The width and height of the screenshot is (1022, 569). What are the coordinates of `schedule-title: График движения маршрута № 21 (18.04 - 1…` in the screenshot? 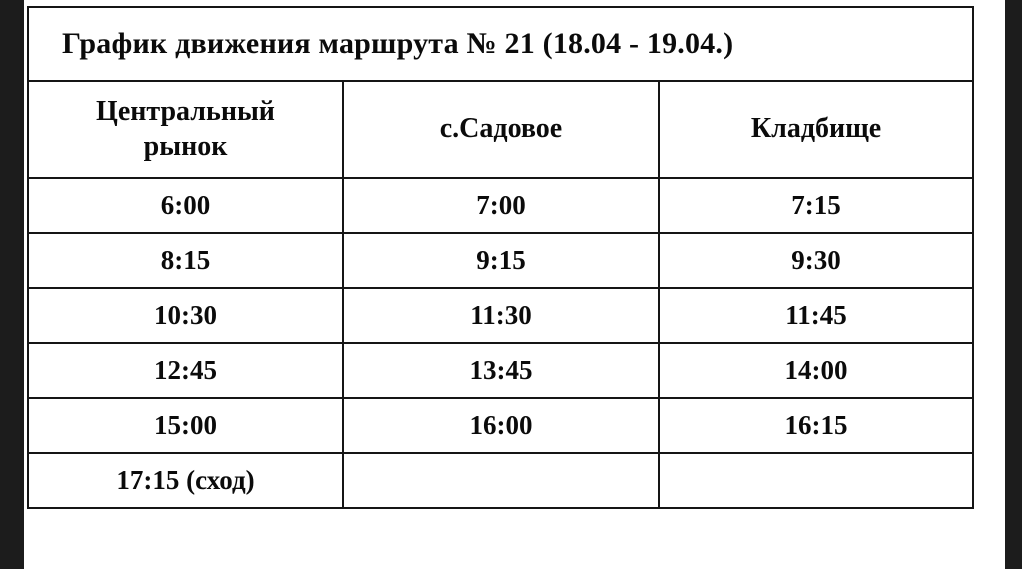 It's located at (500, 44).